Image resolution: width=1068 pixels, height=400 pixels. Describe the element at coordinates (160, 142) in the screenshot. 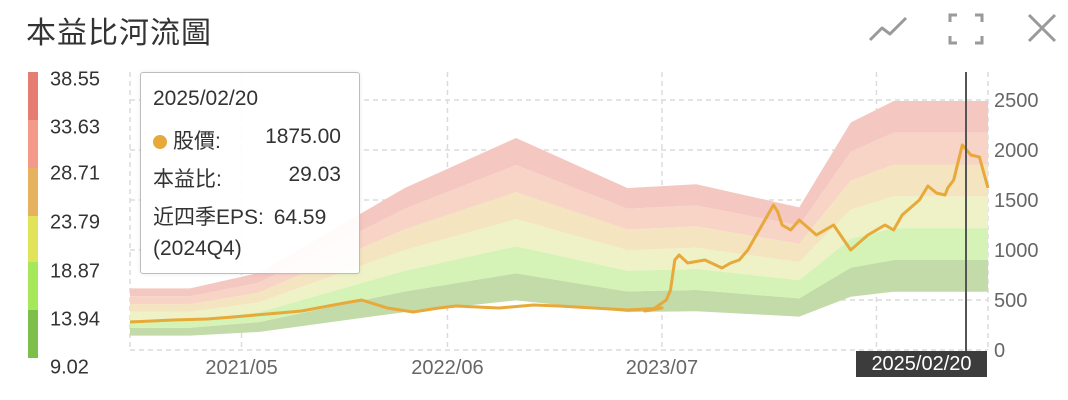

I see `price-series-dot` at that location.